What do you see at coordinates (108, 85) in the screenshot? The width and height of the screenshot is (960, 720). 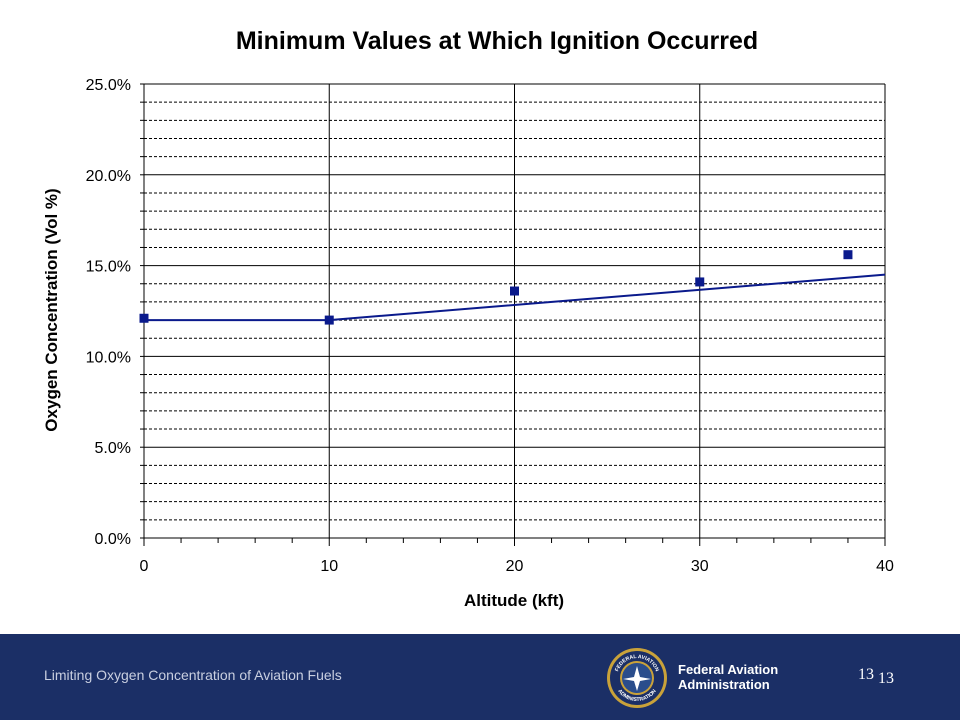 I see `y-tick-label: 25.0%` at bounding box center [108, 85].